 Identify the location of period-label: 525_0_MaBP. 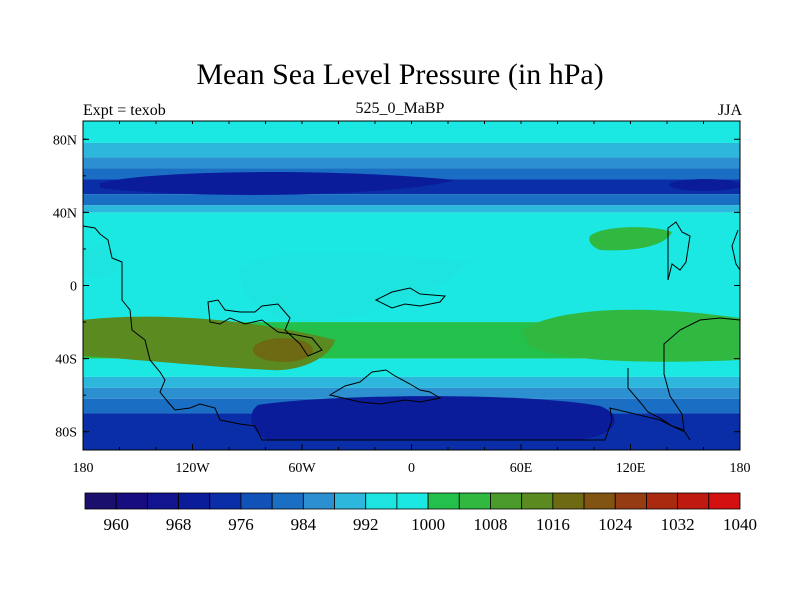
(400, 108).